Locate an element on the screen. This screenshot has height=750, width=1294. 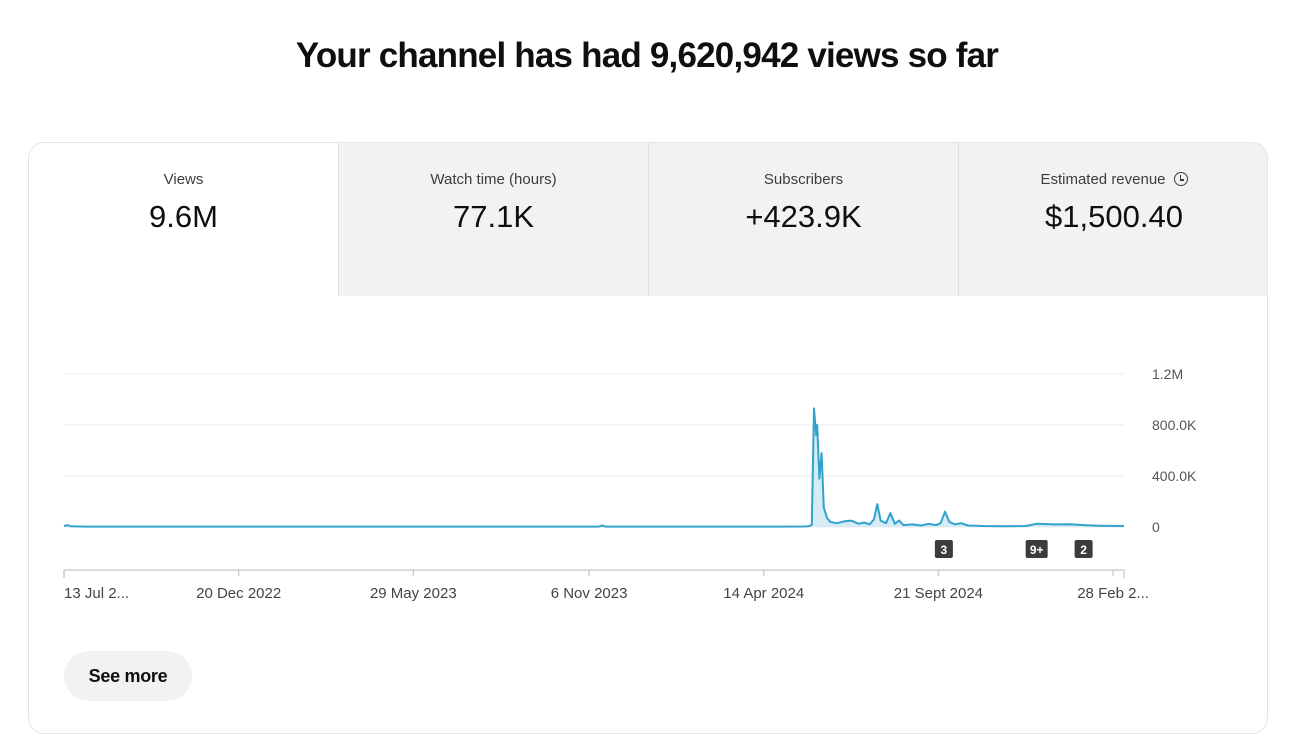
tab-label: Subscribers is located at coordinates (803, 179).